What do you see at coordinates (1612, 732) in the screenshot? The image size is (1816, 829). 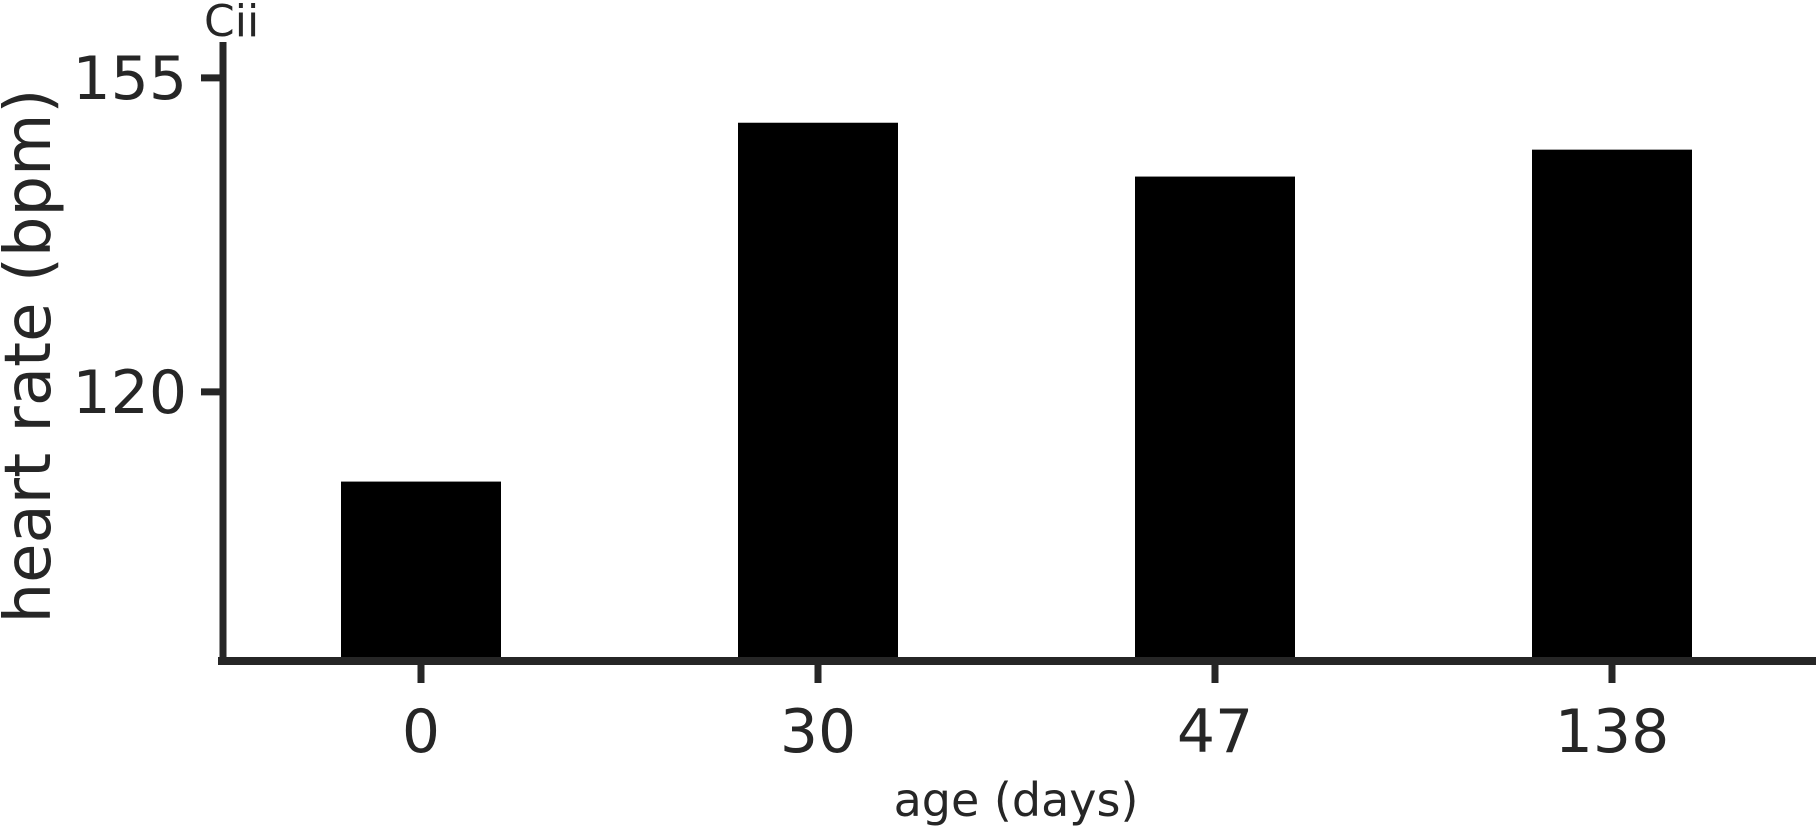 I see `x-tick-label-138: 138` at bounding box center [1612, 732].